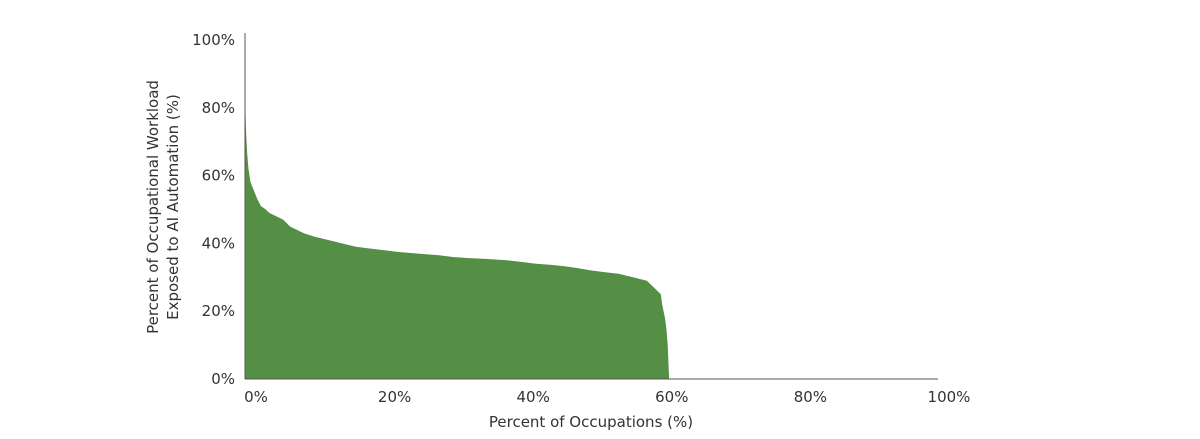 The image size is (1200, 439). What do you see at coordinates (256, 397) in the screenshot?
I see `x-tick-label: 0%` at bounding box center [256, 397].